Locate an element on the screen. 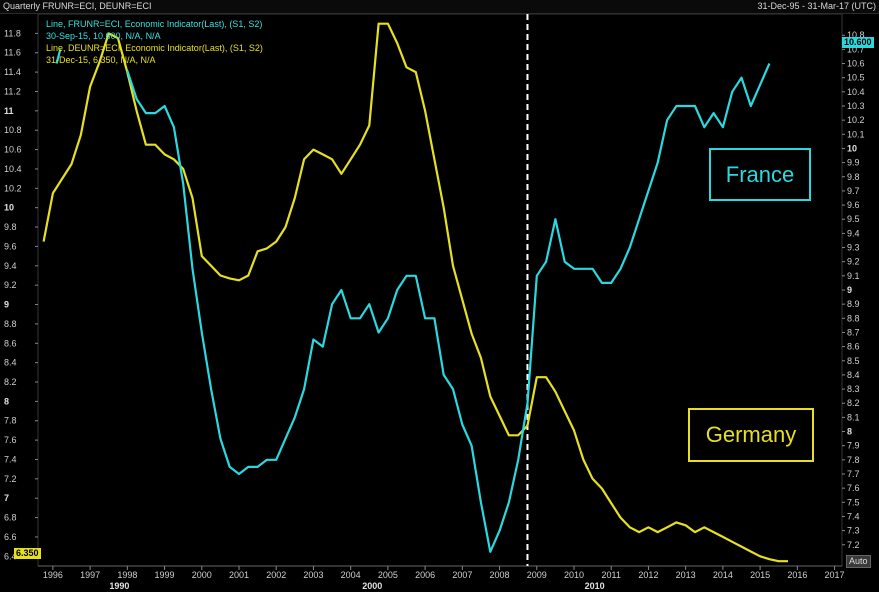  left-axis-tick-label: 8.6 is located at coordinates (10, 343).